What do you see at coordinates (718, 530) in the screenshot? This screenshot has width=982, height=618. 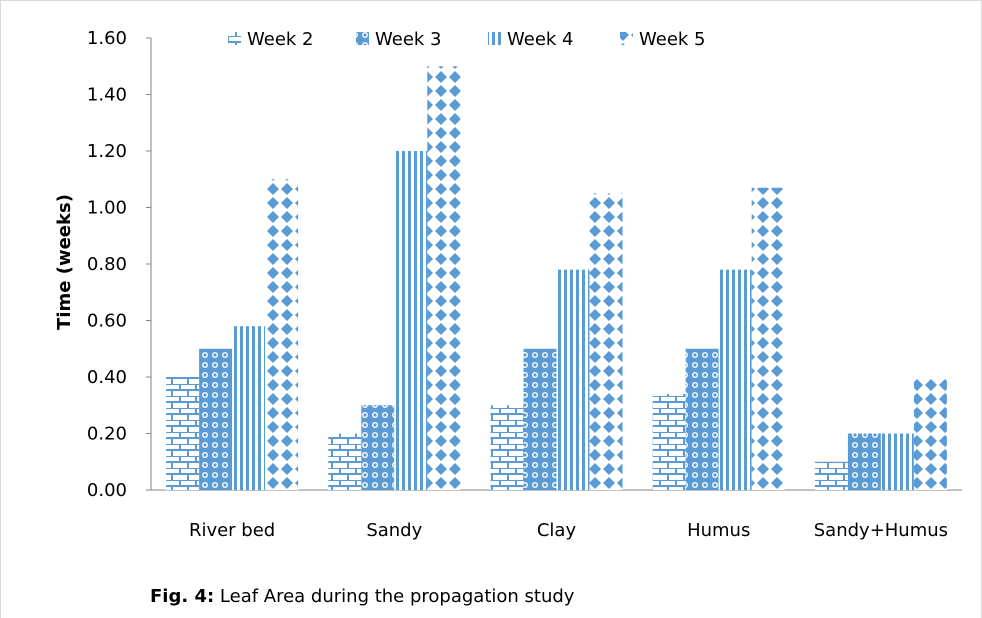 I see `x-category-label: Humus` at bounding box center [718, 530].